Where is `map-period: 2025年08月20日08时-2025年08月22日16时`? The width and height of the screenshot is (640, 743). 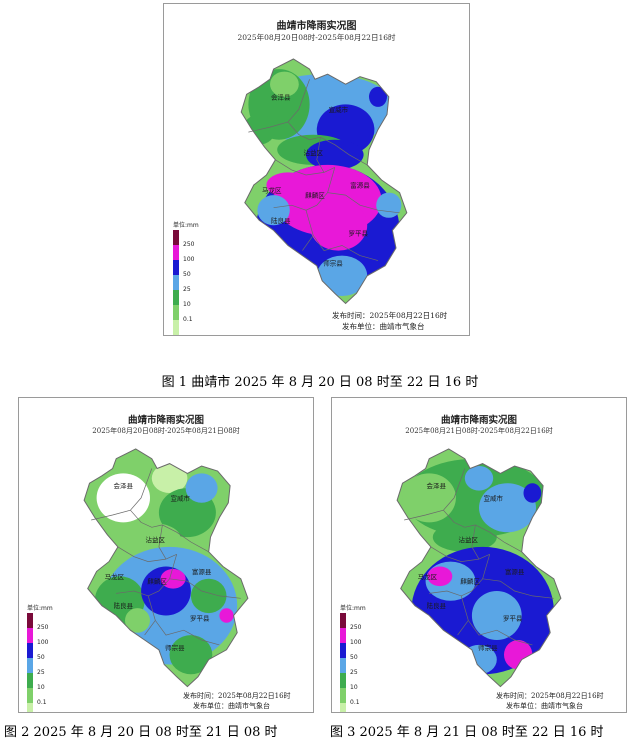 map-period: 2025年08月20日08时-2025年08月22日16时 is located at coordinates (316, 37).